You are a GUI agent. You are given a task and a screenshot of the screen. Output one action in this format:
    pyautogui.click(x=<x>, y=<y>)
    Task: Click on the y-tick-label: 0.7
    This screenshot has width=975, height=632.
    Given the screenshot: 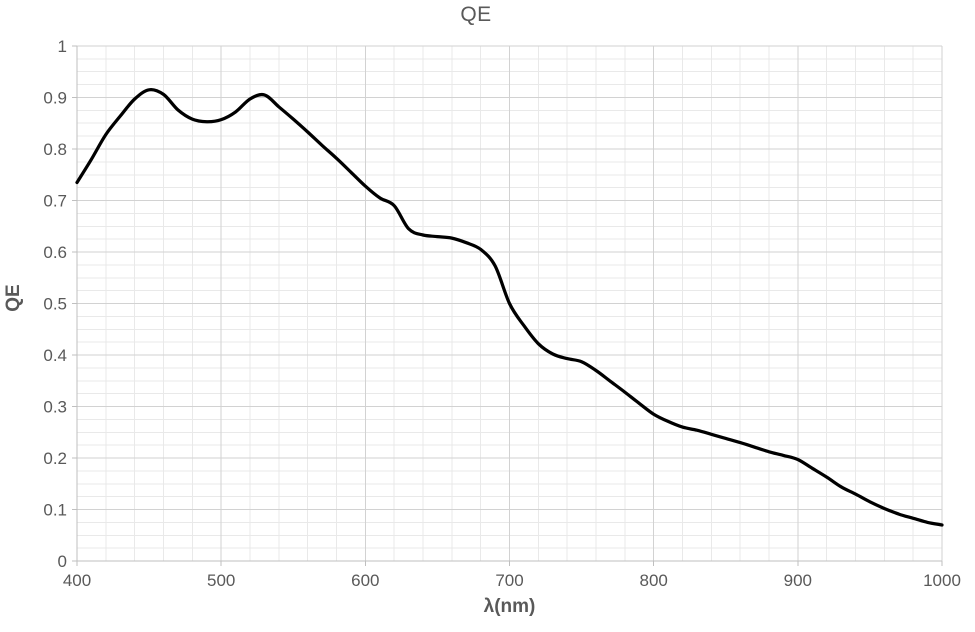 What is the action you would take?
    pyautogui.click(x=55, y=201)
    